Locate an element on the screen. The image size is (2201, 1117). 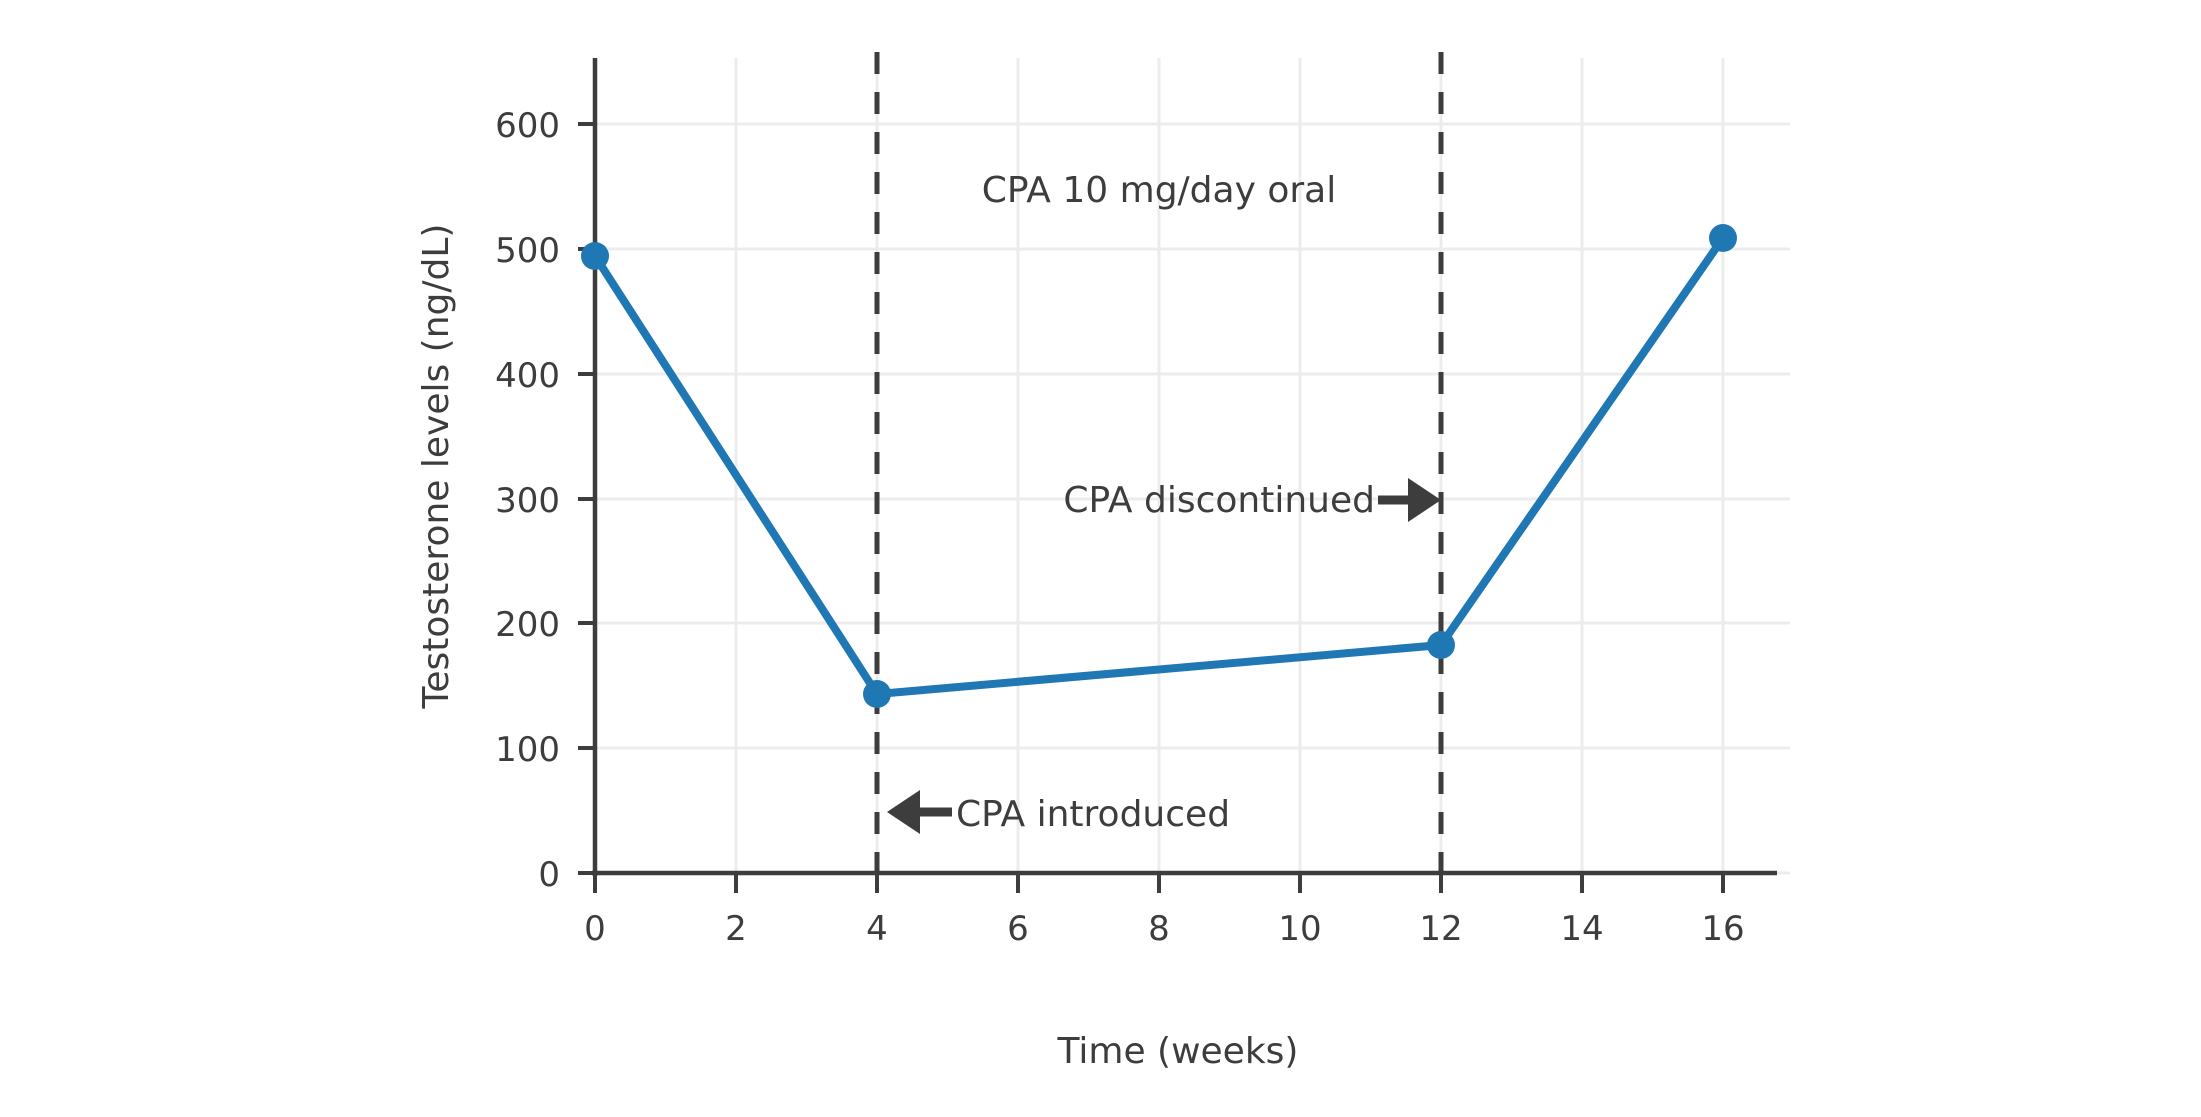
xtick-label-4: 4 is located at coordinates (877, 929).